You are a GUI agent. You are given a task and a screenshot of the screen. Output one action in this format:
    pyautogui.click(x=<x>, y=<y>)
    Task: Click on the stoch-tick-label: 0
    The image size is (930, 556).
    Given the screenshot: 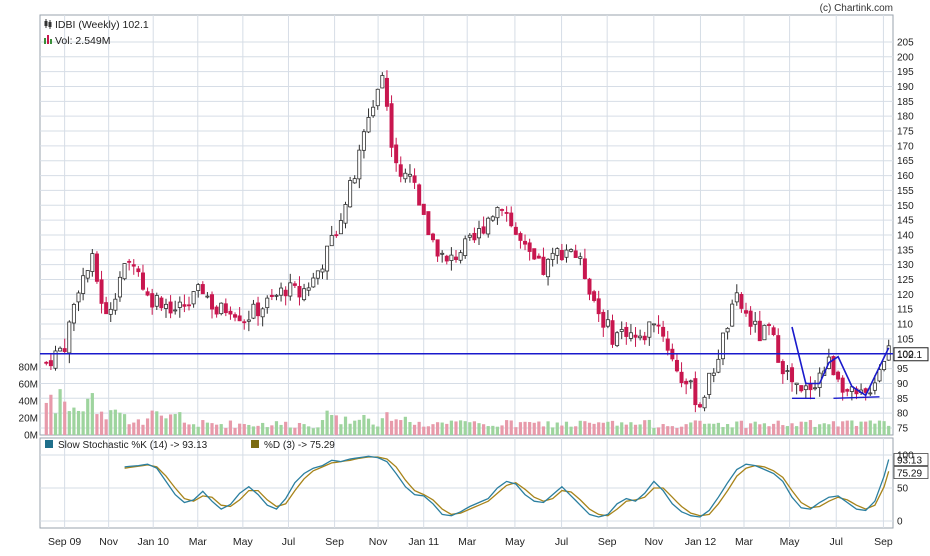 What is the action you would take?
    pyautogui.click(x=900, y=522)
    